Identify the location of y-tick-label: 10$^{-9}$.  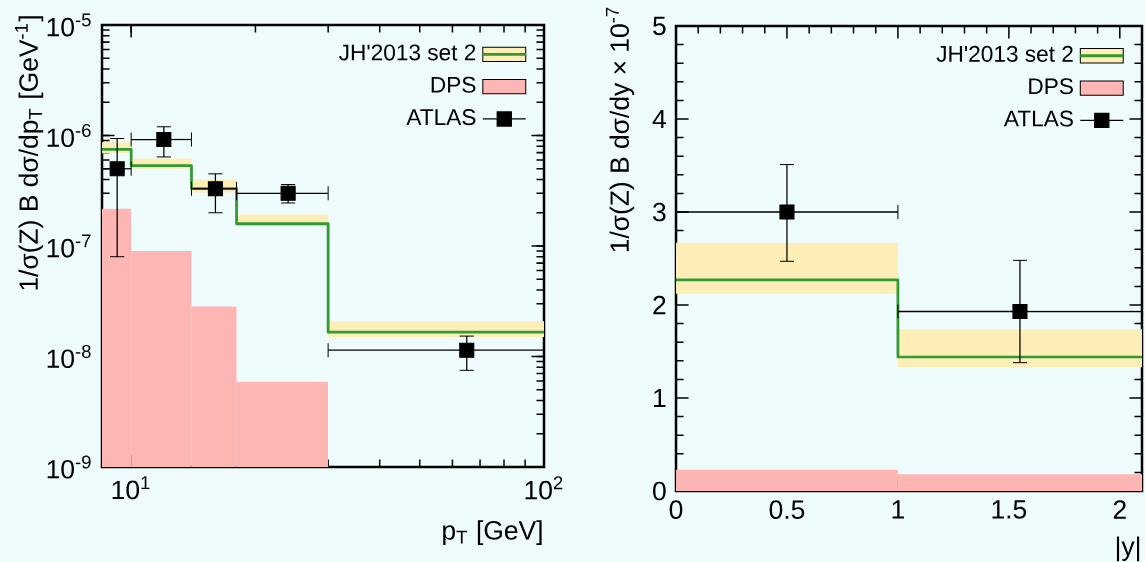
(69, 467).